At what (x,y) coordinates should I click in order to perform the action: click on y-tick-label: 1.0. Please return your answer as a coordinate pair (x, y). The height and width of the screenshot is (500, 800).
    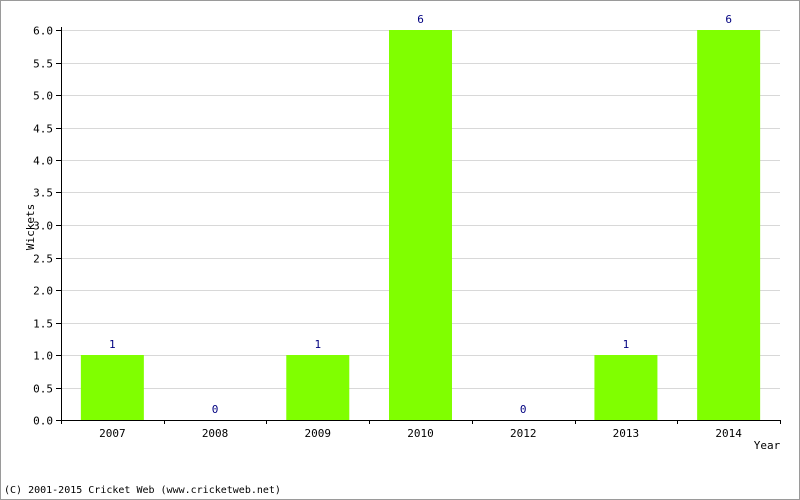
    Looking at the image, I should click on (43, 356).